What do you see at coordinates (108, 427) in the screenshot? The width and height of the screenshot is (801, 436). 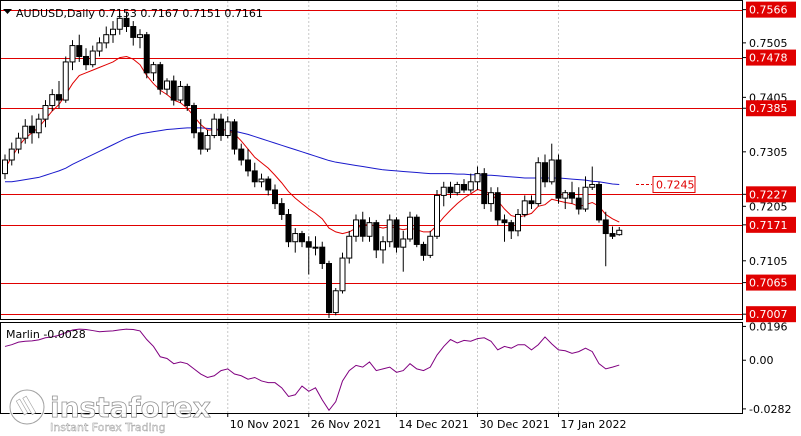 I see `watermark-tagline: Instant Forex Trading` at bounding box center [108, 427].